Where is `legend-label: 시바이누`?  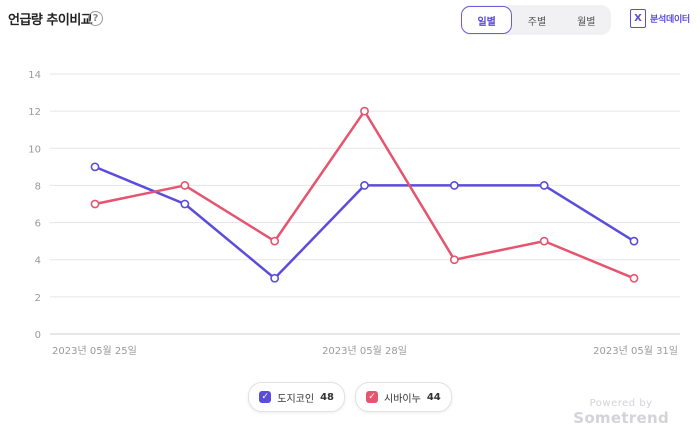
legend-label: 시바이누 is located at coordinates (402, 399).